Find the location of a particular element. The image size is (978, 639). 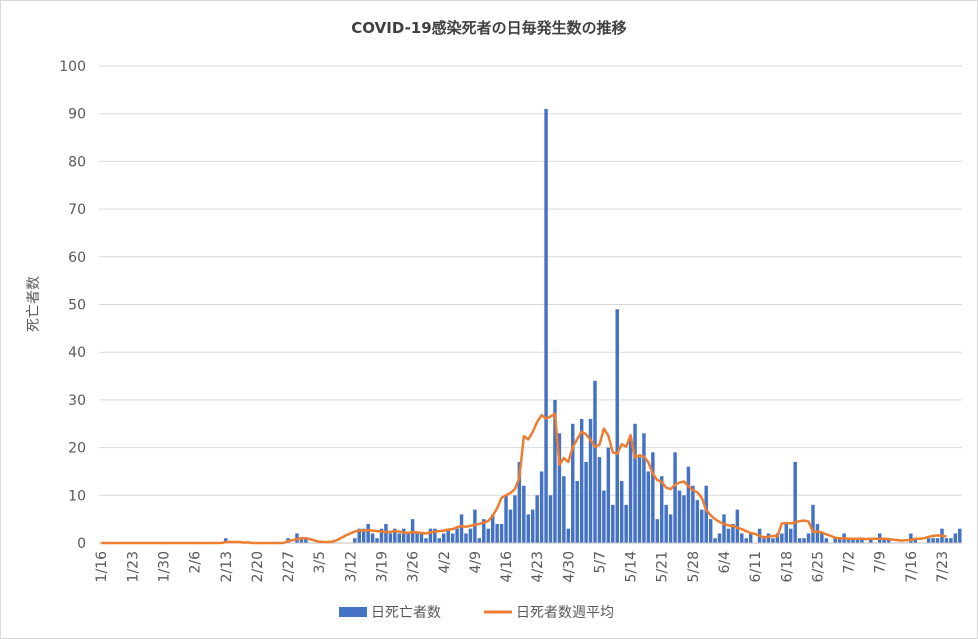

x-tick-label: 1/30 is located at coordinates (165, 566).